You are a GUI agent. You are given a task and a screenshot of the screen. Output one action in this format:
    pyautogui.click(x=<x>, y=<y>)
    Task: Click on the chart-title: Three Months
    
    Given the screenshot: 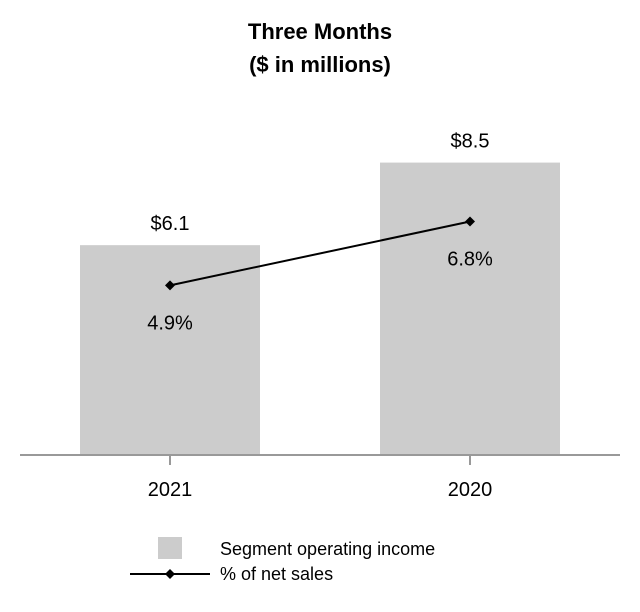 What is the action you would take?
    pyautogui.click(x=320, y=31)
    